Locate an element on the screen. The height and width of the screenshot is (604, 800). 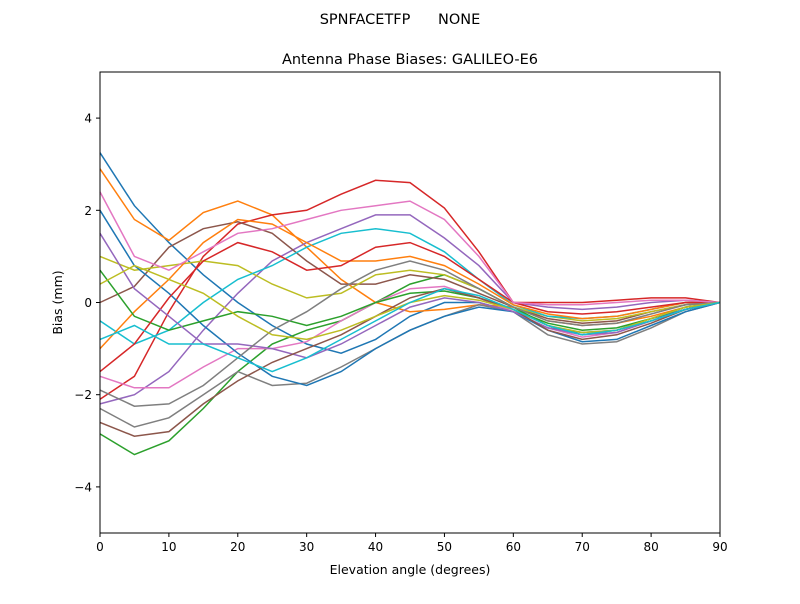
y-tick-label: 0 is located at coordinates (88, 303).